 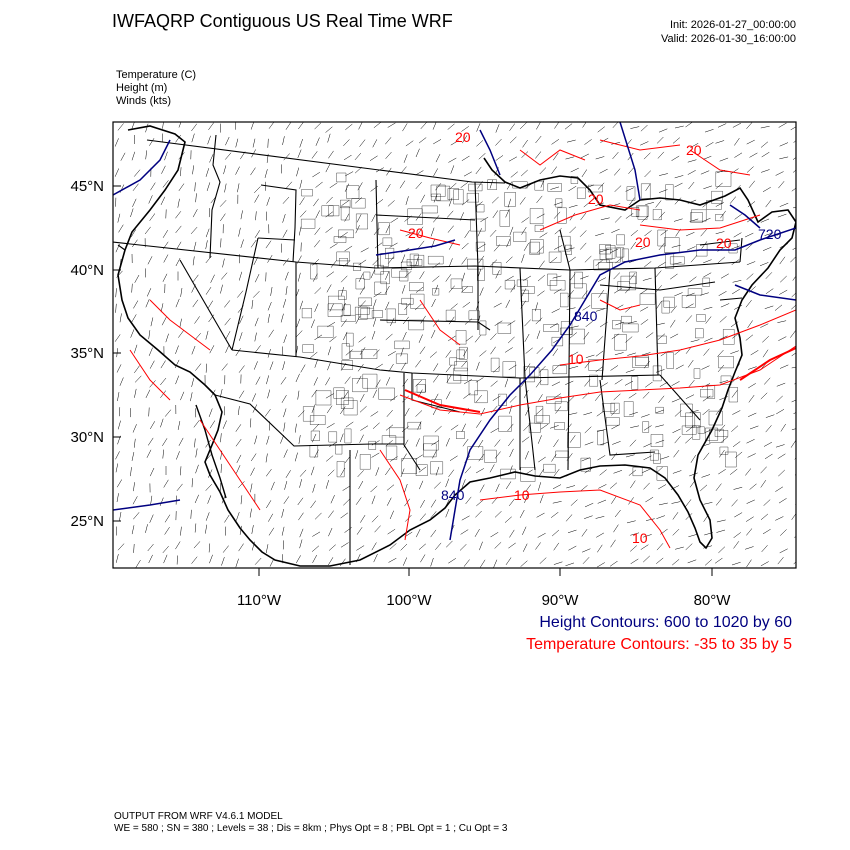 I want to click on lon-label-100w: 100°W, so click(x=409, y=600).